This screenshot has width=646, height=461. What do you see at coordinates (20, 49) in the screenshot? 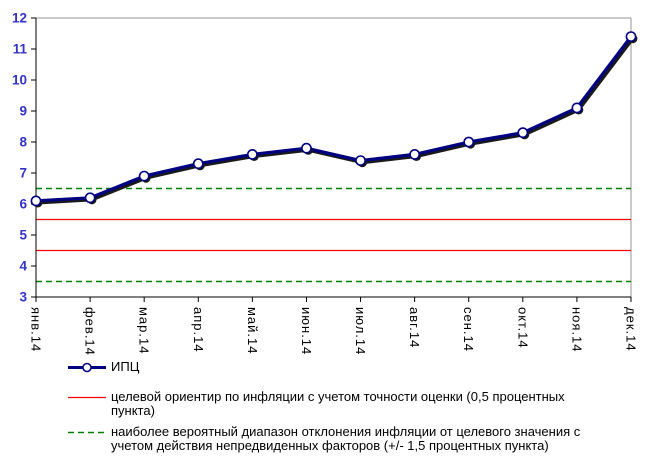
I see `y-axis-label: 11` at bounding box center [20, 49].